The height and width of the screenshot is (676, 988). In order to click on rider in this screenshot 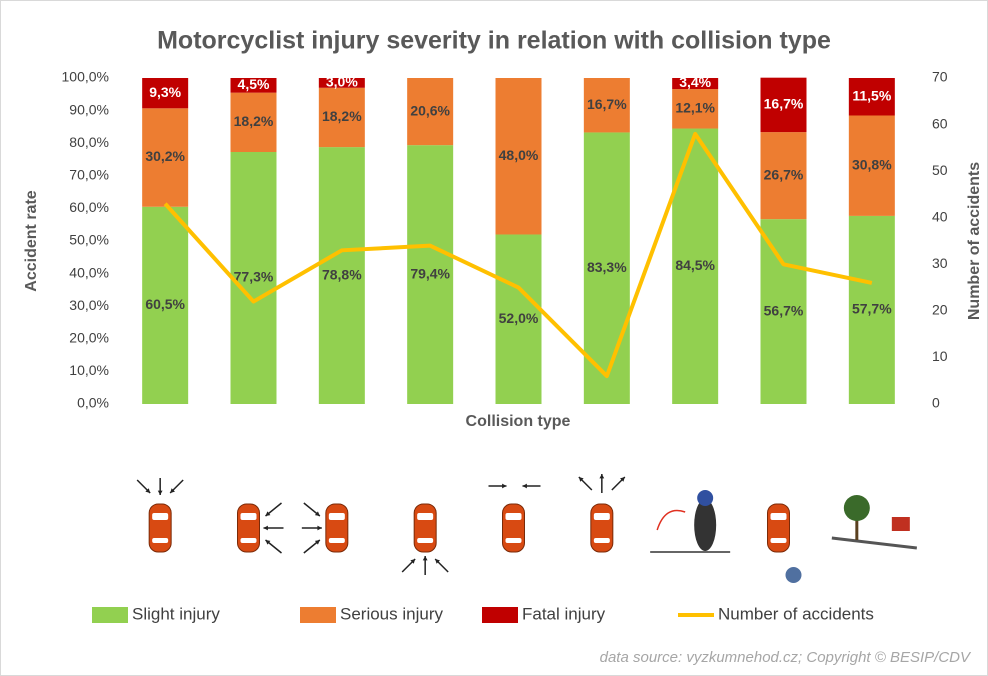, I will do `click(705, 498)`.